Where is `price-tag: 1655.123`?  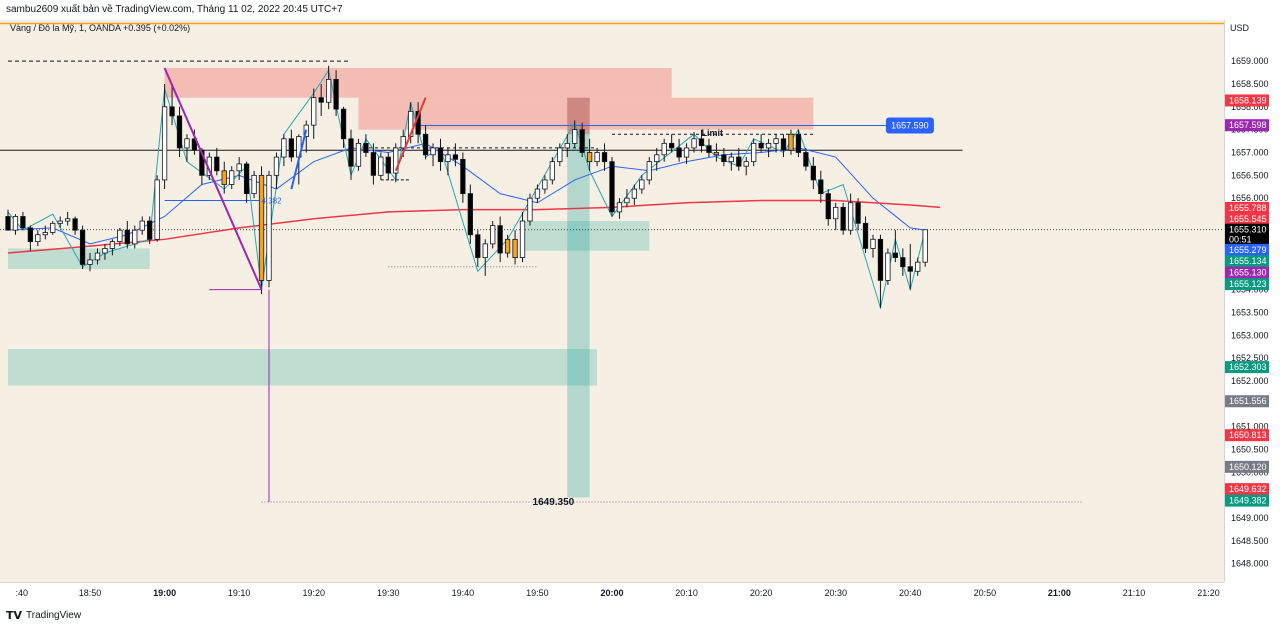
price-tag: 1655.123 is located at coordinates (1247, 284).